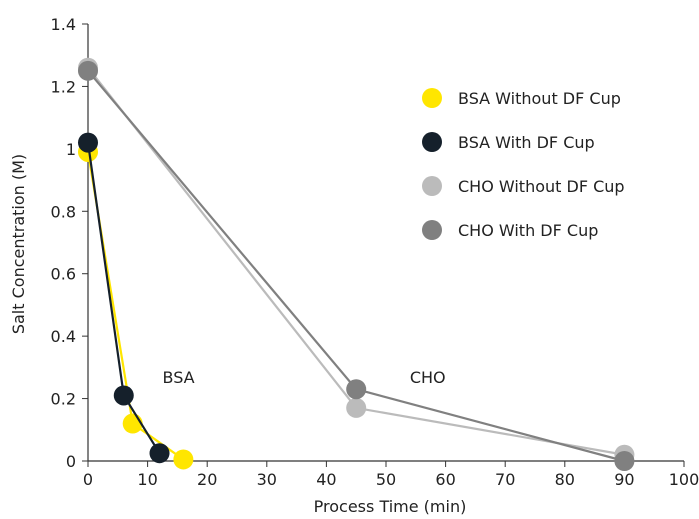  Describe the element at coordinates (18, 244) in the screenshot. I see `y-axis-title: Salt Concentration (M)` at that location.